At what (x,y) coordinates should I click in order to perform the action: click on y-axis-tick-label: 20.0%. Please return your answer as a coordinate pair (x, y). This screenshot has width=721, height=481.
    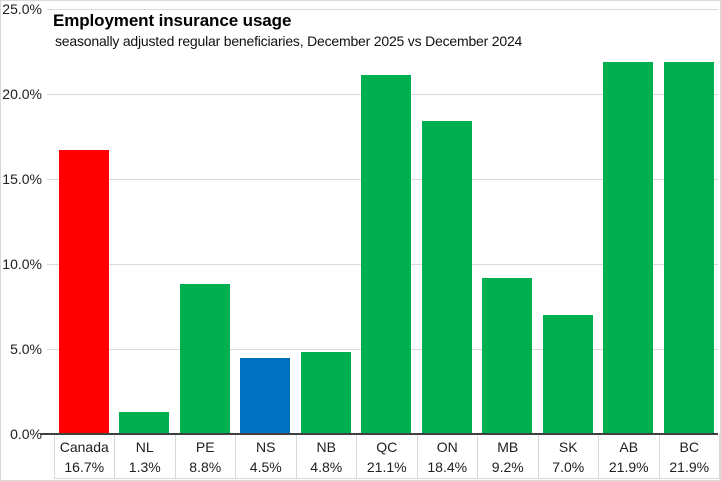
    Looking at the image, I should click on (22, 94).